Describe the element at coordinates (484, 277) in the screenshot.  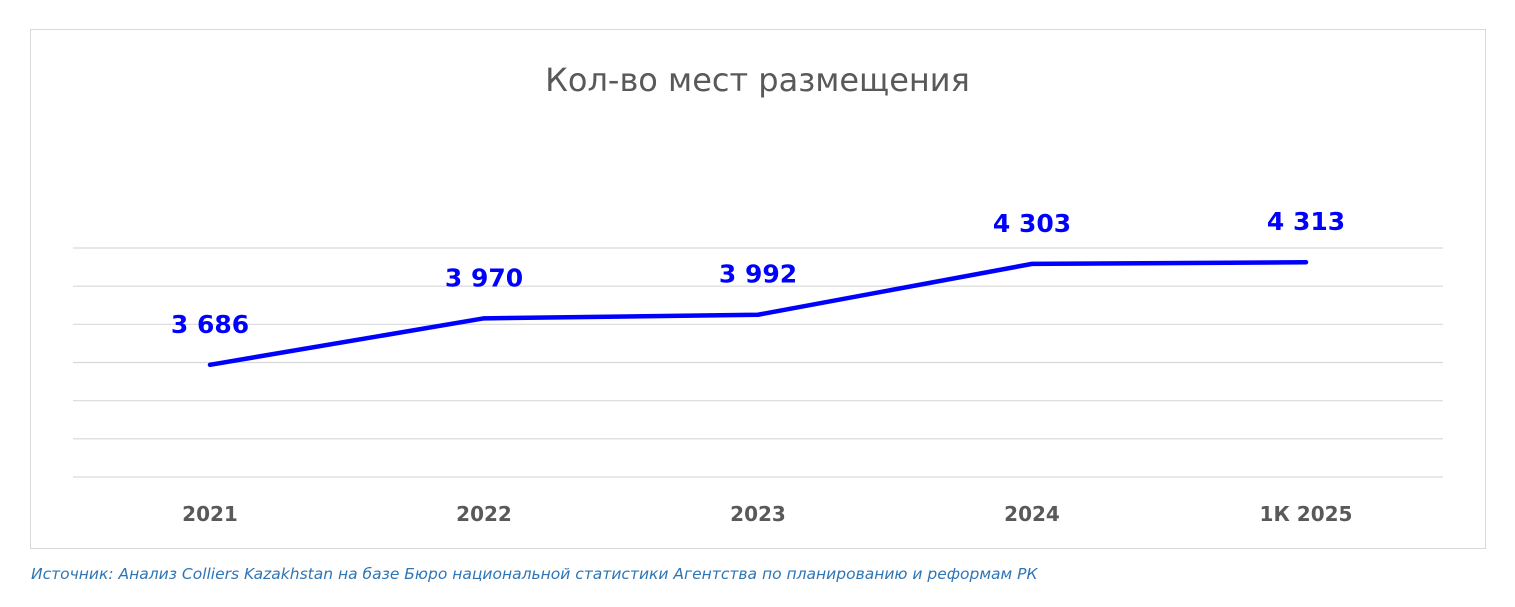
I see `data-label: 3 970` at that location.